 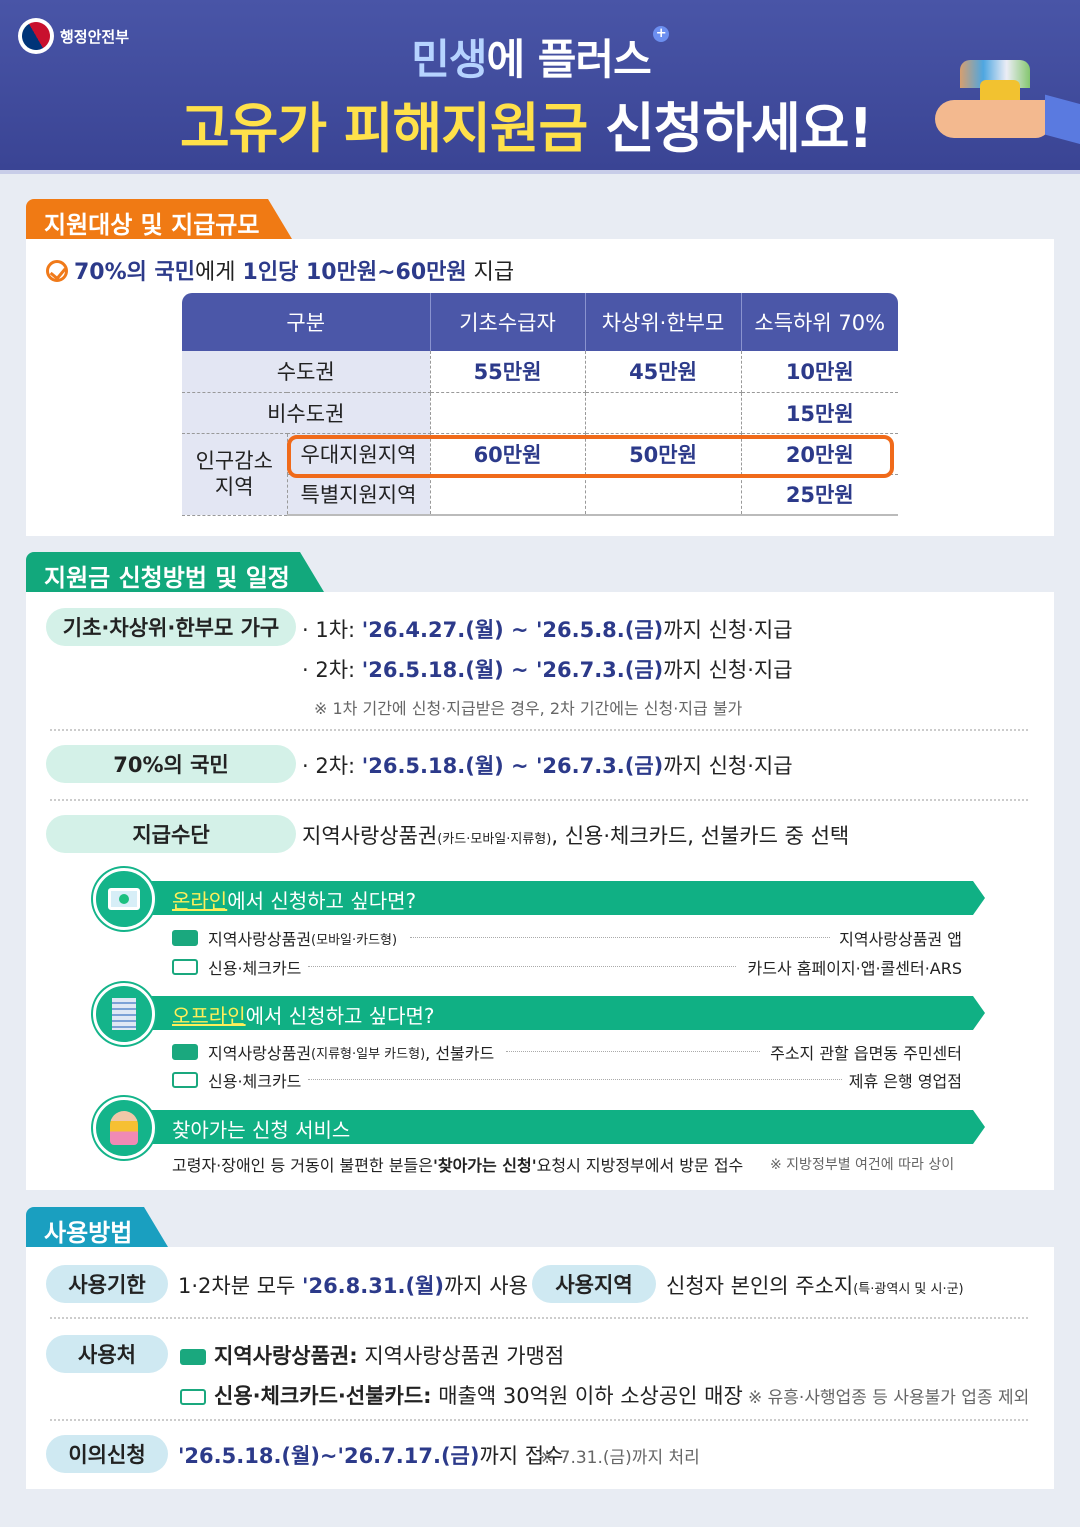 What do you see at coordinates (620, 1458) in the screenshot?
I see `objection-note: ※ 7.31.(금)까지 처리` at bounding box center [620, 1458].